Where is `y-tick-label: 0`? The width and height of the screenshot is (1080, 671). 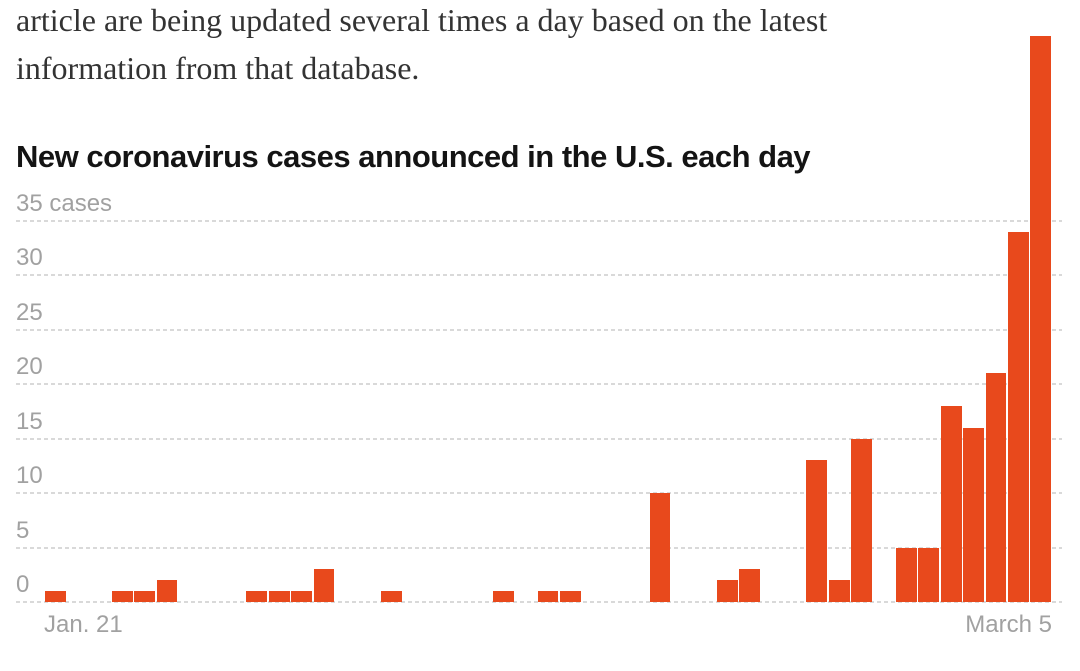
y-tick-label: 0 is located at coordinates (23, 584).